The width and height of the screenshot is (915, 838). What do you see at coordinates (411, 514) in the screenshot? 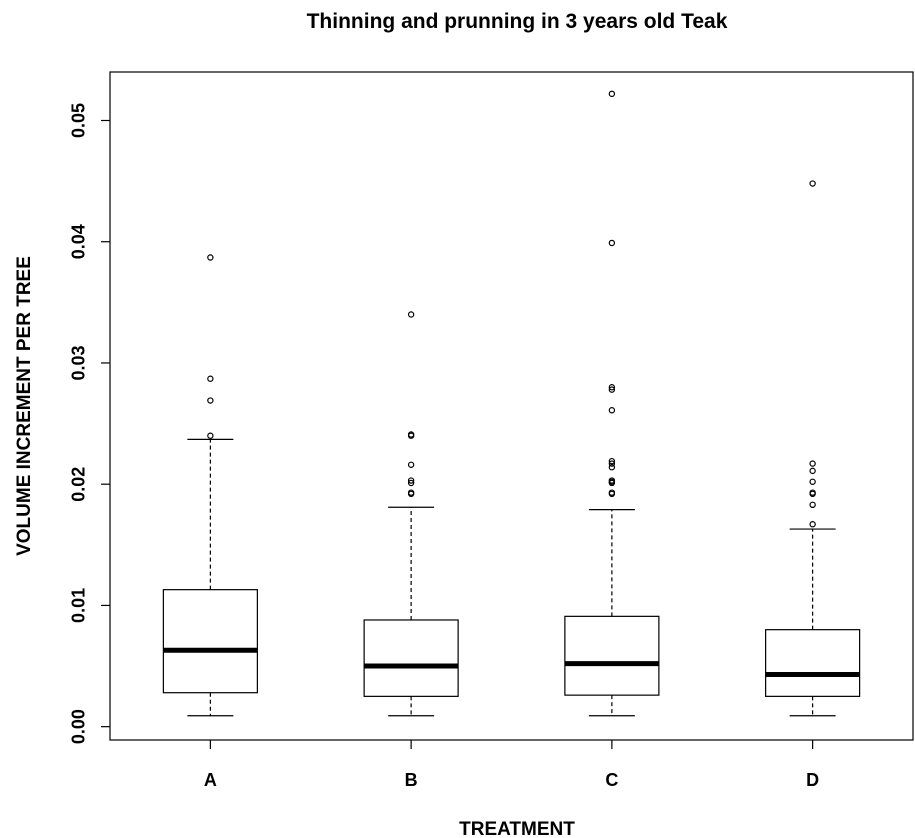
I see `box-b` at bounding box center [411, 514].